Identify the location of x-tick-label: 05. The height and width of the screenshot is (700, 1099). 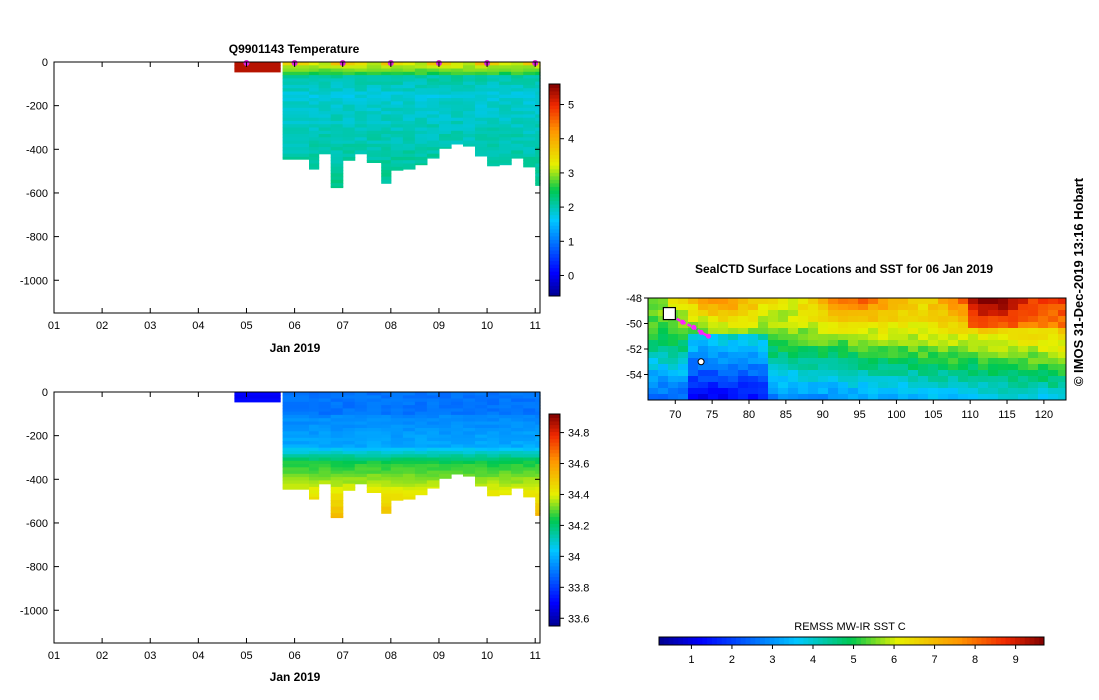
(246, 656).